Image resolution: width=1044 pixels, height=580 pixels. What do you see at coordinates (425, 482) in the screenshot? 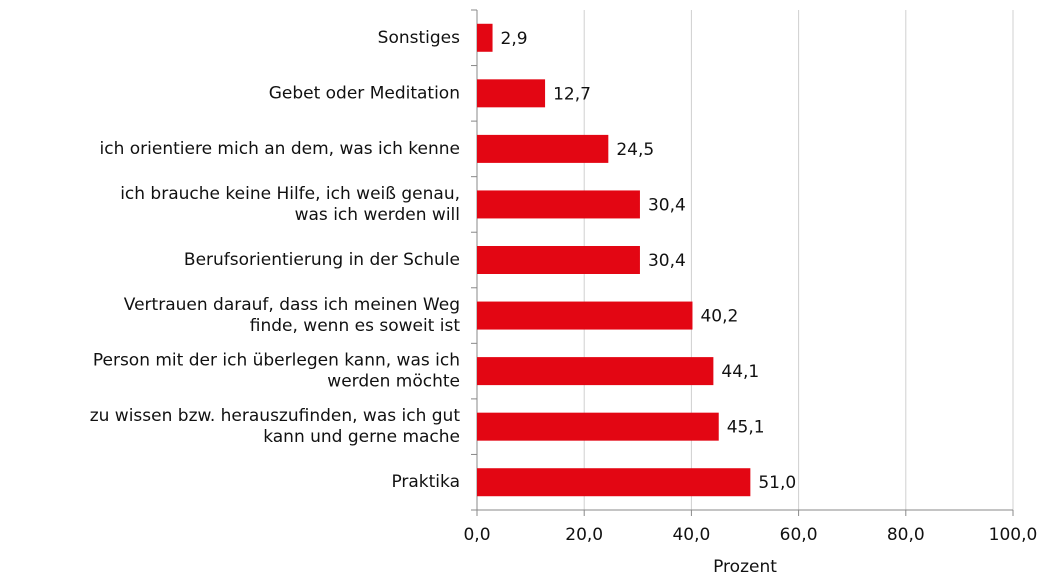
I see `y-tick-label: Praktika` at bounding box center [425, 482].